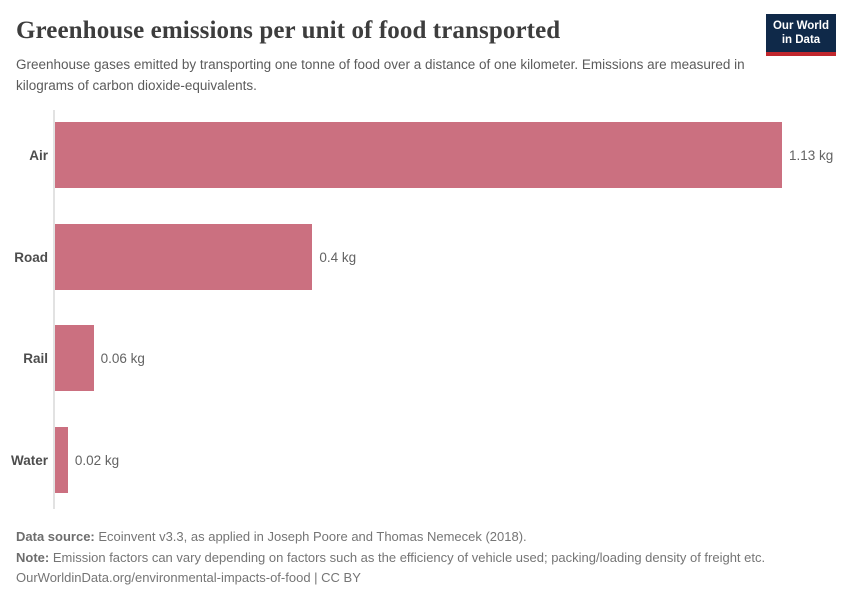 The image size is (850, 600). I want to click on value-label-air: 1.13 kg, so click(811, 155).